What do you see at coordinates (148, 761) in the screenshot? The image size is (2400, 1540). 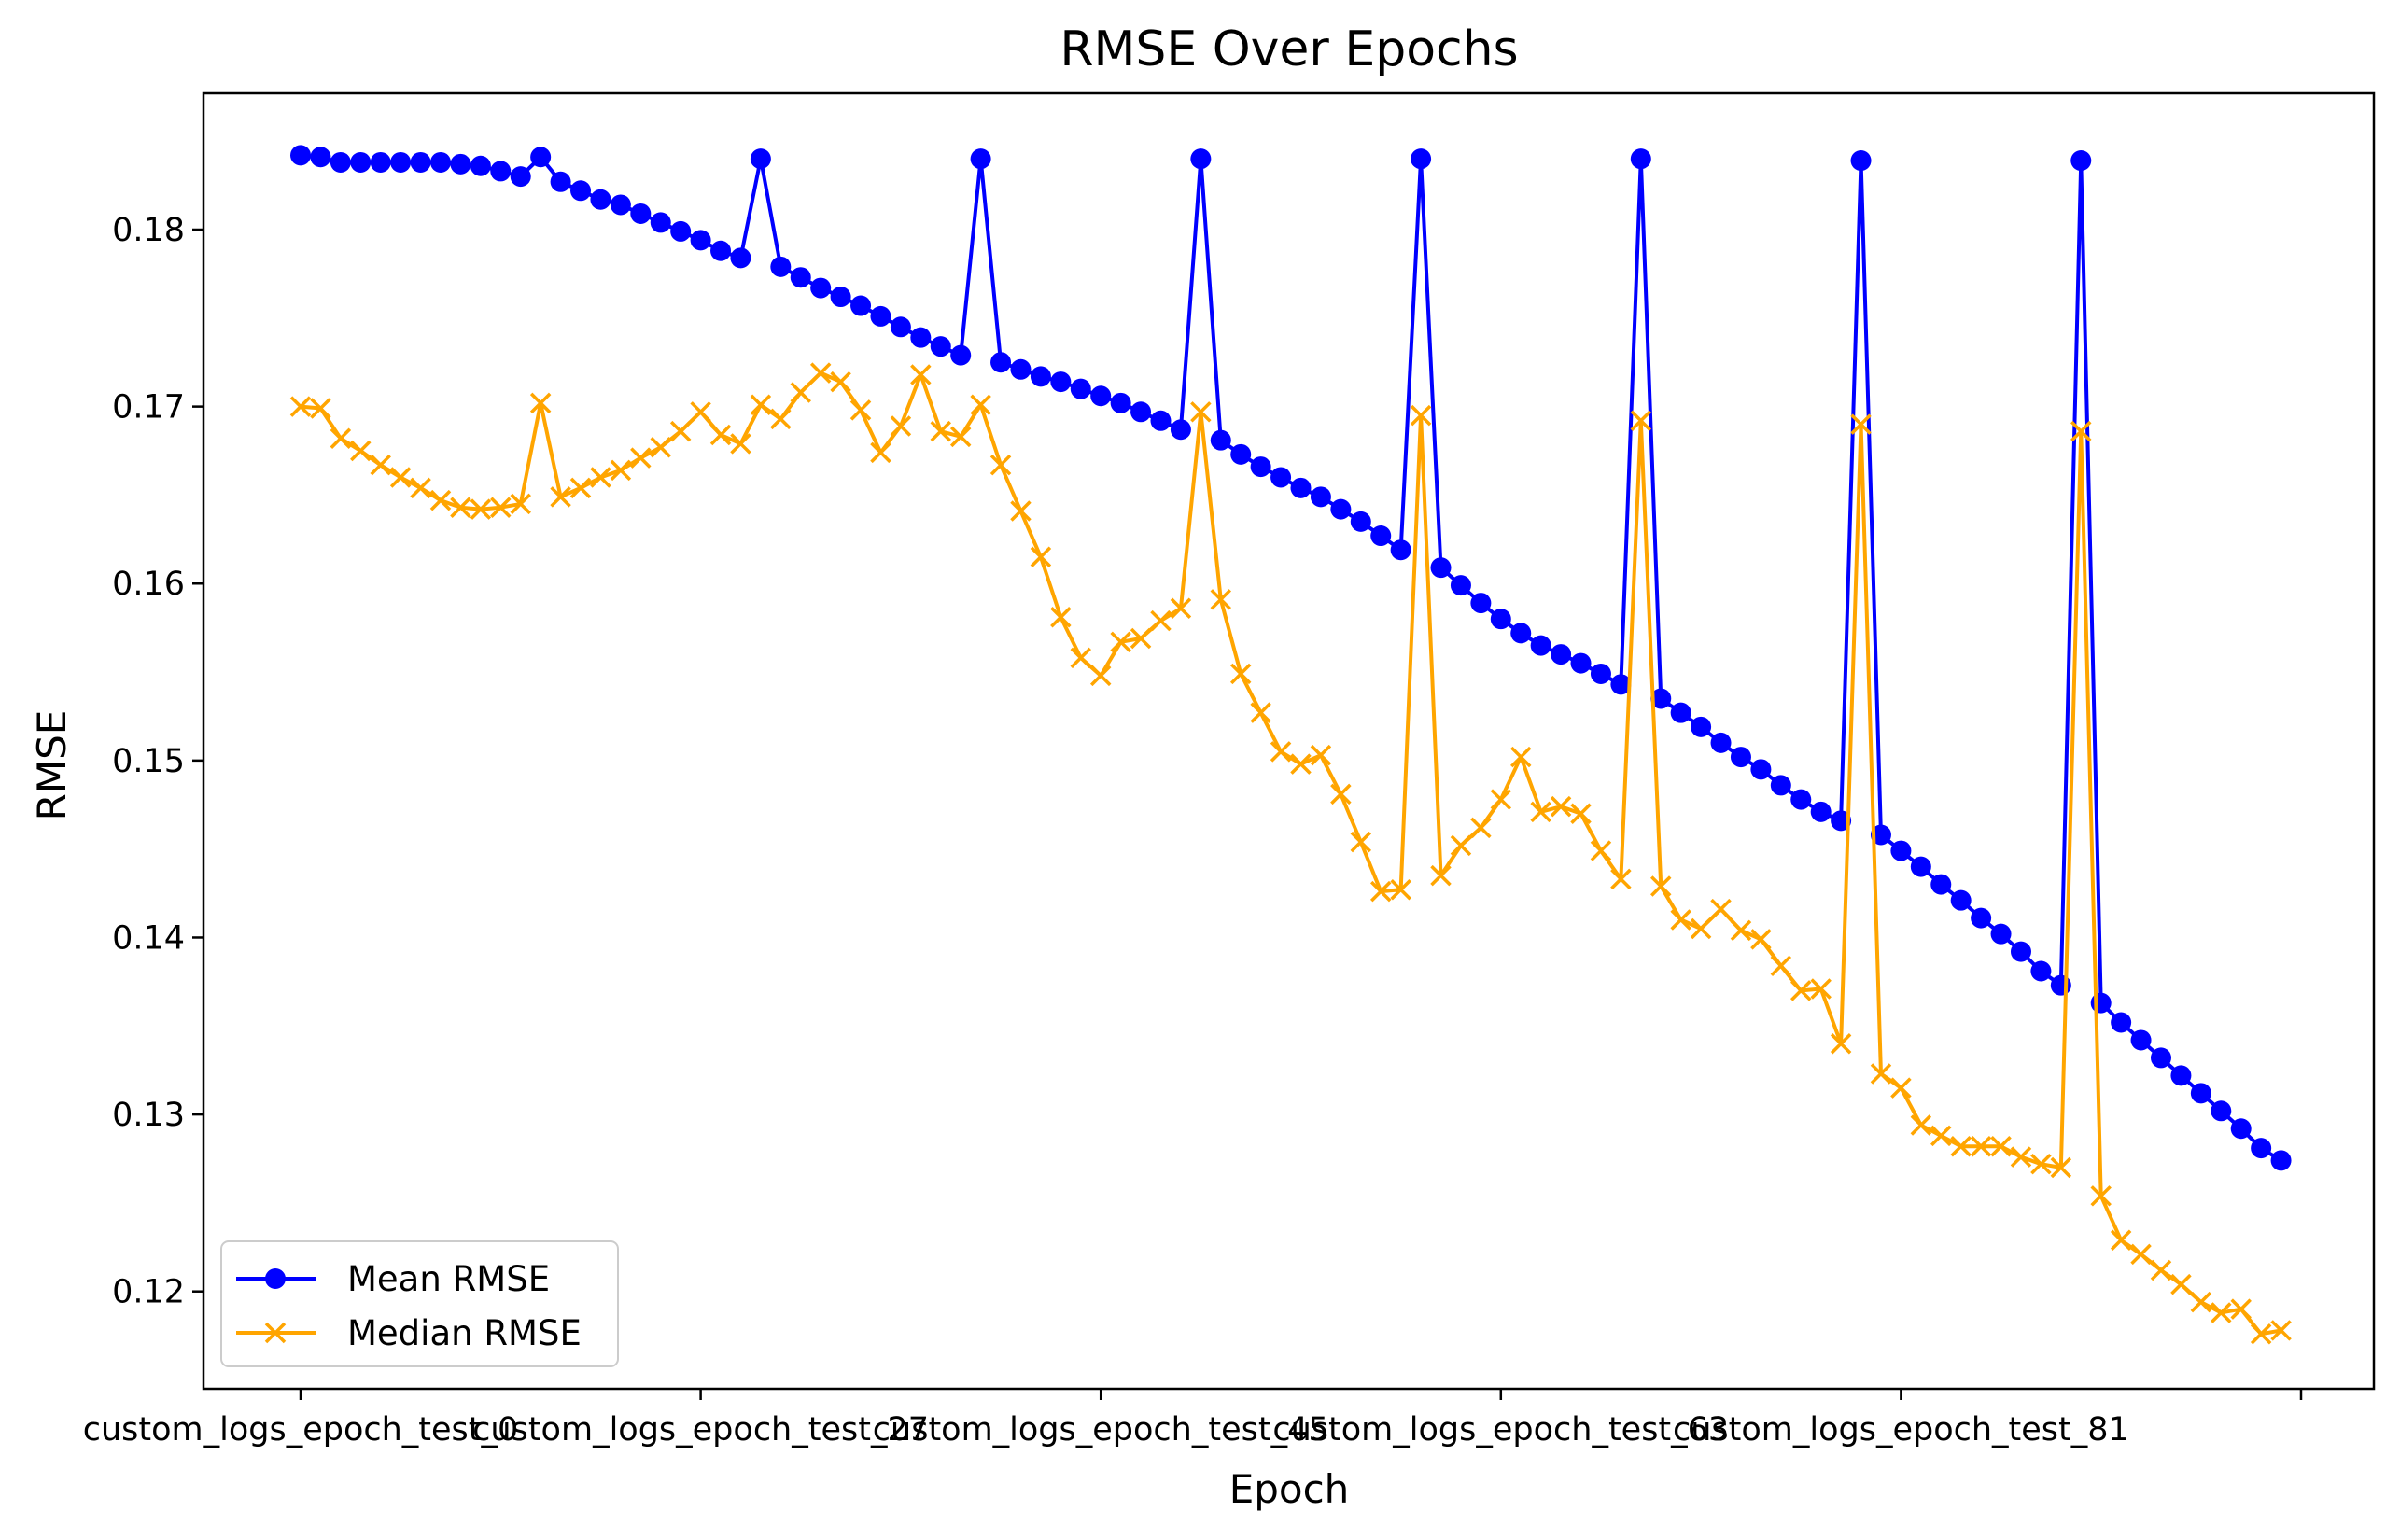 I see `y-tick-label: 0.15` at bounding box center [148, 761].